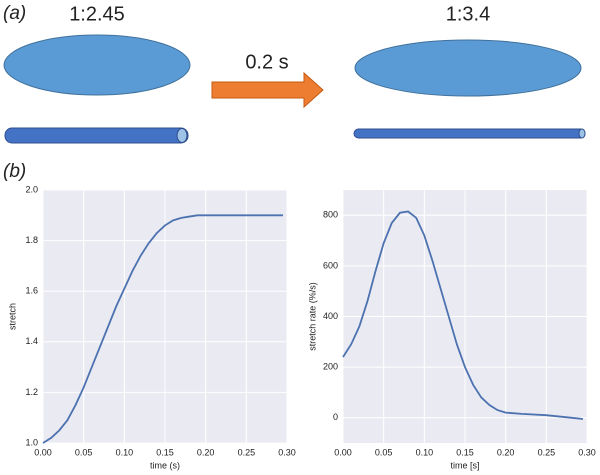 This screenshot has width=600, height=475. Describe the element at coordinates (267, 90) in the screenshot. I see `arrow` at that location.